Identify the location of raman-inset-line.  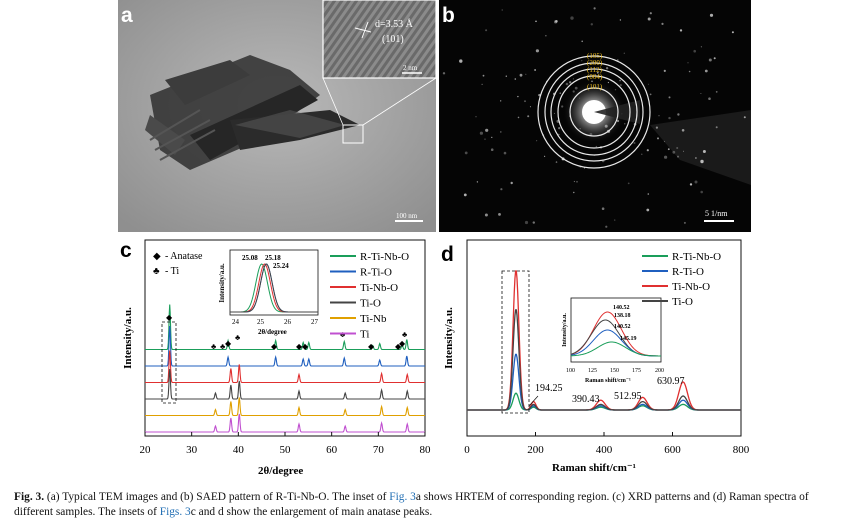
(616, 349).